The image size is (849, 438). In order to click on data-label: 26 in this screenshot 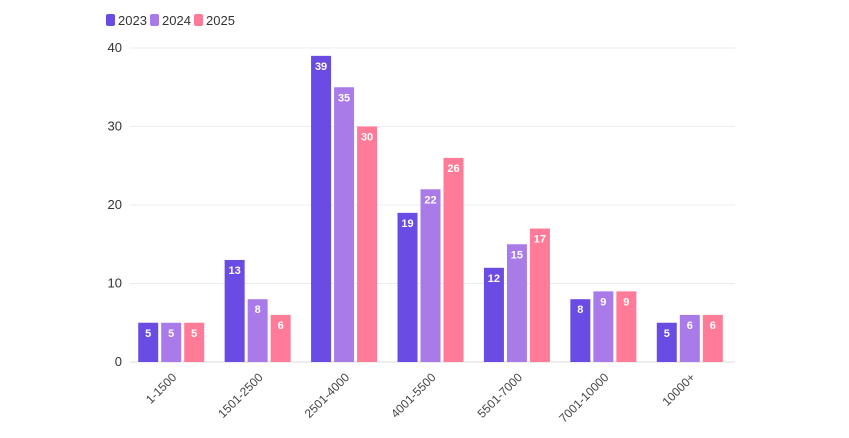, I will do `click(453, 169)`.